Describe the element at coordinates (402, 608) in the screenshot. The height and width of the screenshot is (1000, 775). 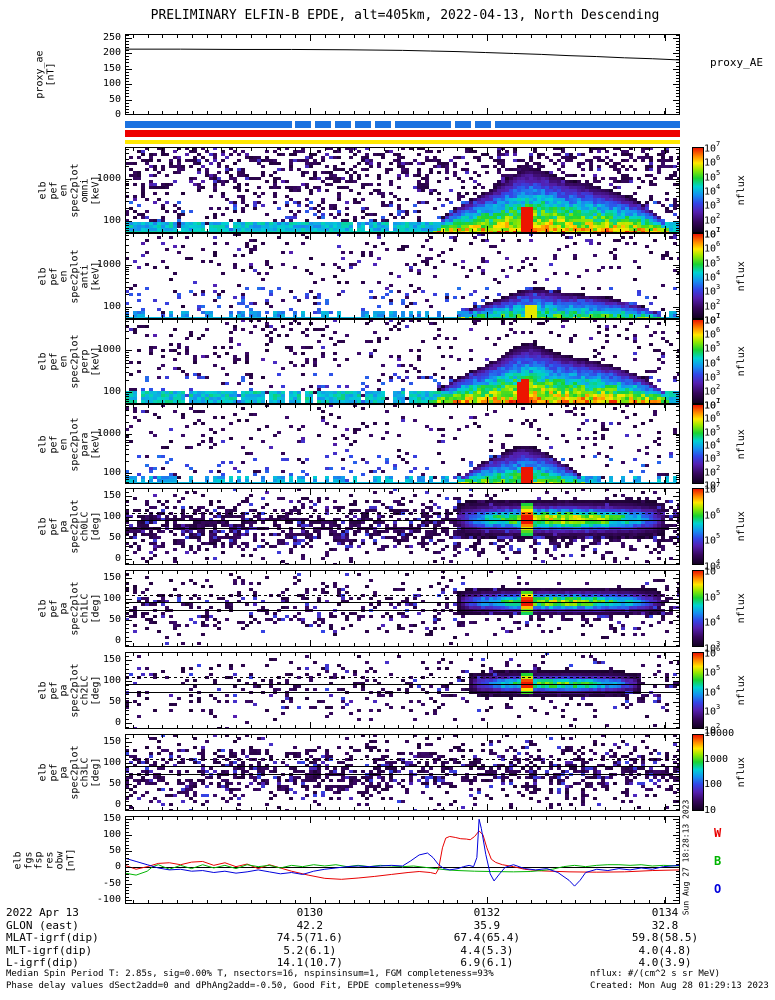
I see `spectrogram-pa_ch1LC-canvas` at that location.